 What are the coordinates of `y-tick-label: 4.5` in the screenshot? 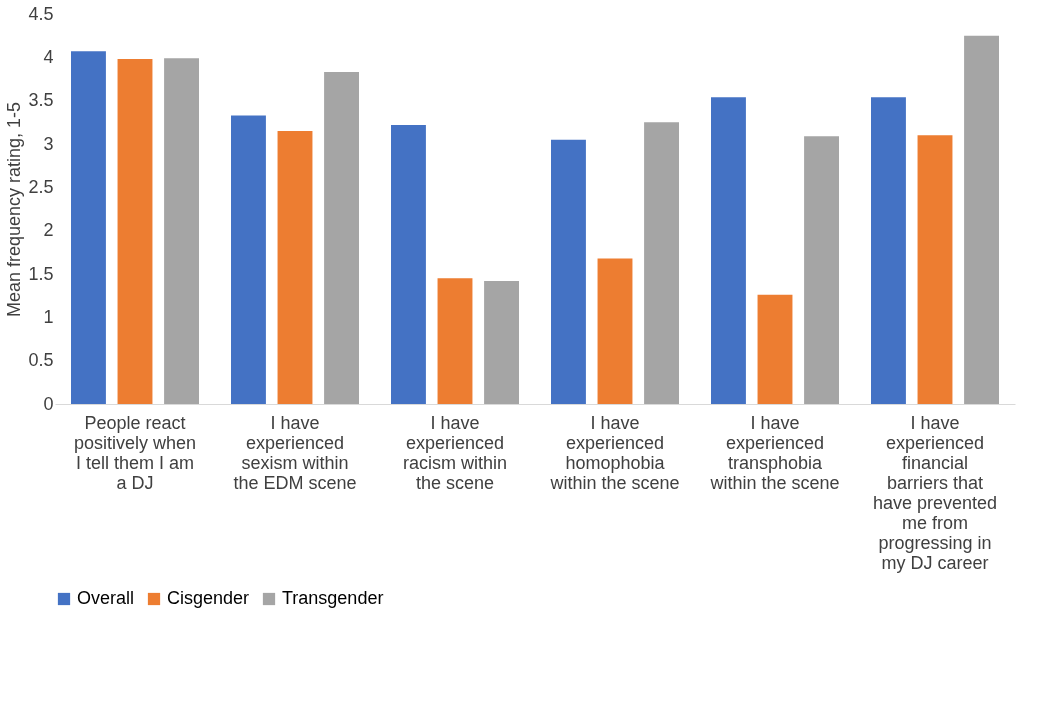 It's located at (41, 13).